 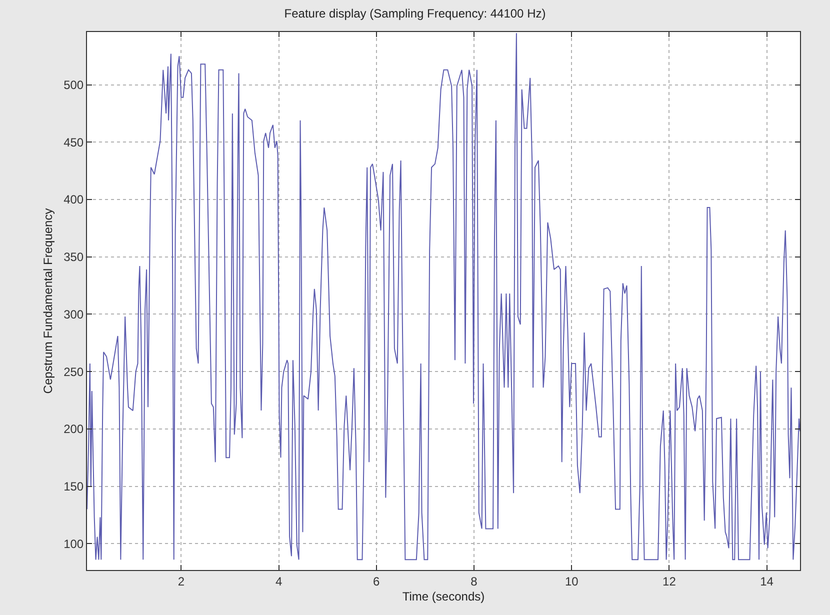 What do you see at coordinates (74, 314) in the screenshot?
I see `y-tick-label: 300` at bounding box center [74, 314].